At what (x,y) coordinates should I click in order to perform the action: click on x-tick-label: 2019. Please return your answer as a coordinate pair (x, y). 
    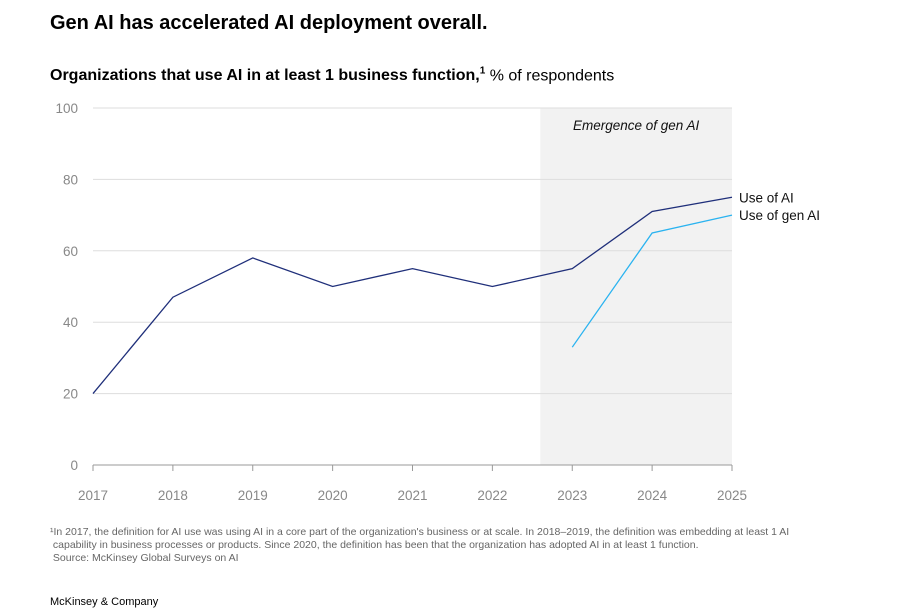
    Looking at the image, I should click on (253, 495).